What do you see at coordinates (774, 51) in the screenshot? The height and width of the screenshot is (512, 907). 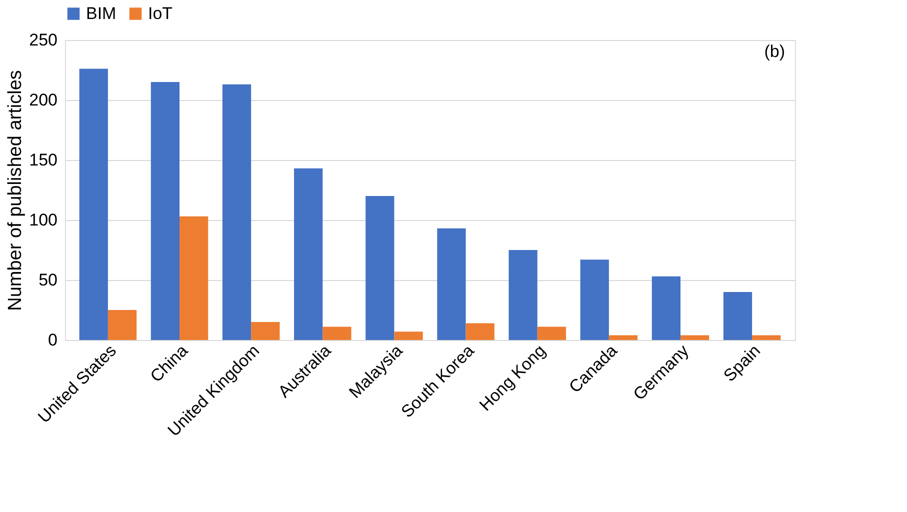 I see `annotation: (b)` at bounding box center [774, 51].